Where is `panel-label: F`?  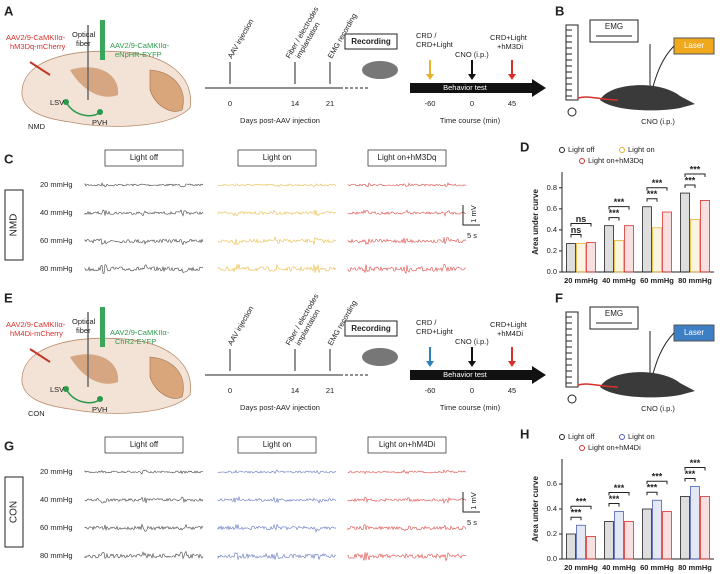
panel-label: F is located at coordinates (559, 297).